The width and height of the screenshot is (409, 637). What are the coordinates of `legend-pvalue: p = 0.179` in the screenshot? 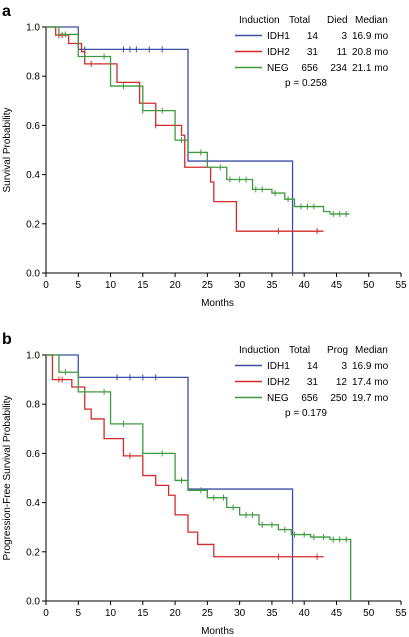 It's located at (306, 413).